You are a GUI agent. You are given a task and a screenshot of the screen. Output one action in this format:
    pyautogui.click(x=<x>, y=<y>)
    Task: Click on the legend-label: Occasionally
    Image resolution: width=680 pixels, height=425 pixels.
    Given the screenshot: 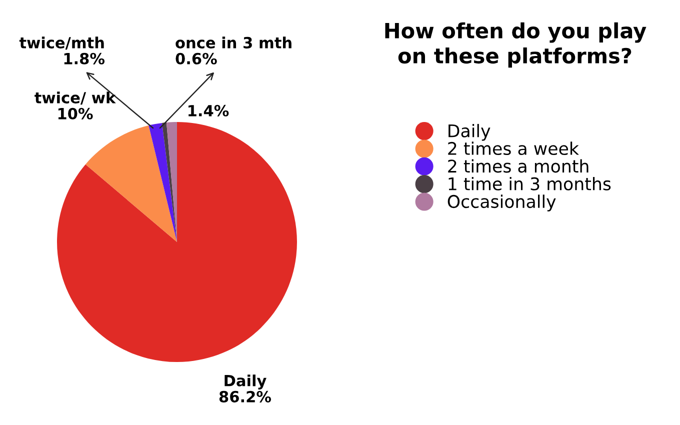 What is the action you would take?
    pyautogui.click(x=502, y=203)
    